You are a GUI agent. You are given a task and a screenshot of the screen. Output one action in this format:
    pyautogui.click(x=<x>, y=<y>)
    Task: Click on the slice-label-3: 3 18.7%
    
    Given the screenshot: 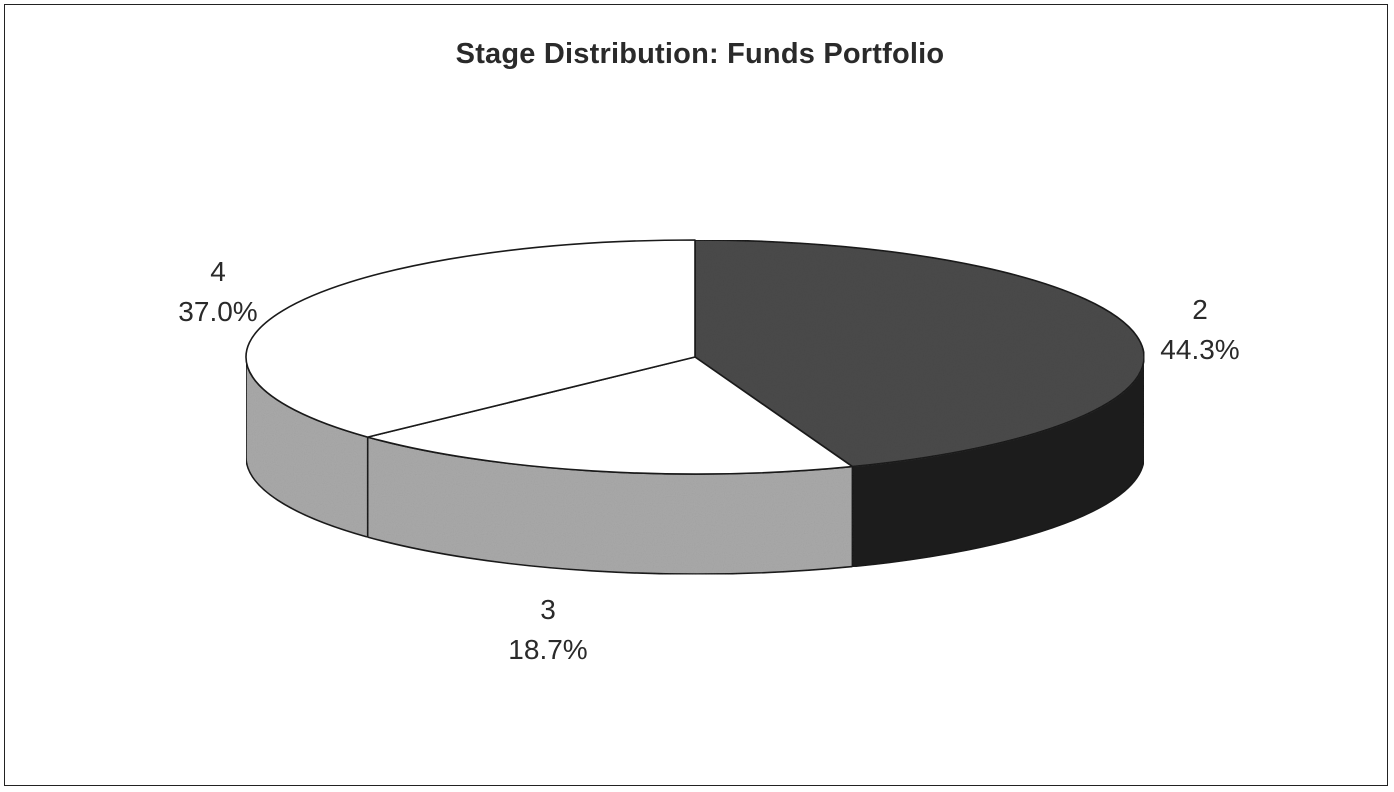 What is the action you would take?
    pyautogui.click(x=548, y=630)
    